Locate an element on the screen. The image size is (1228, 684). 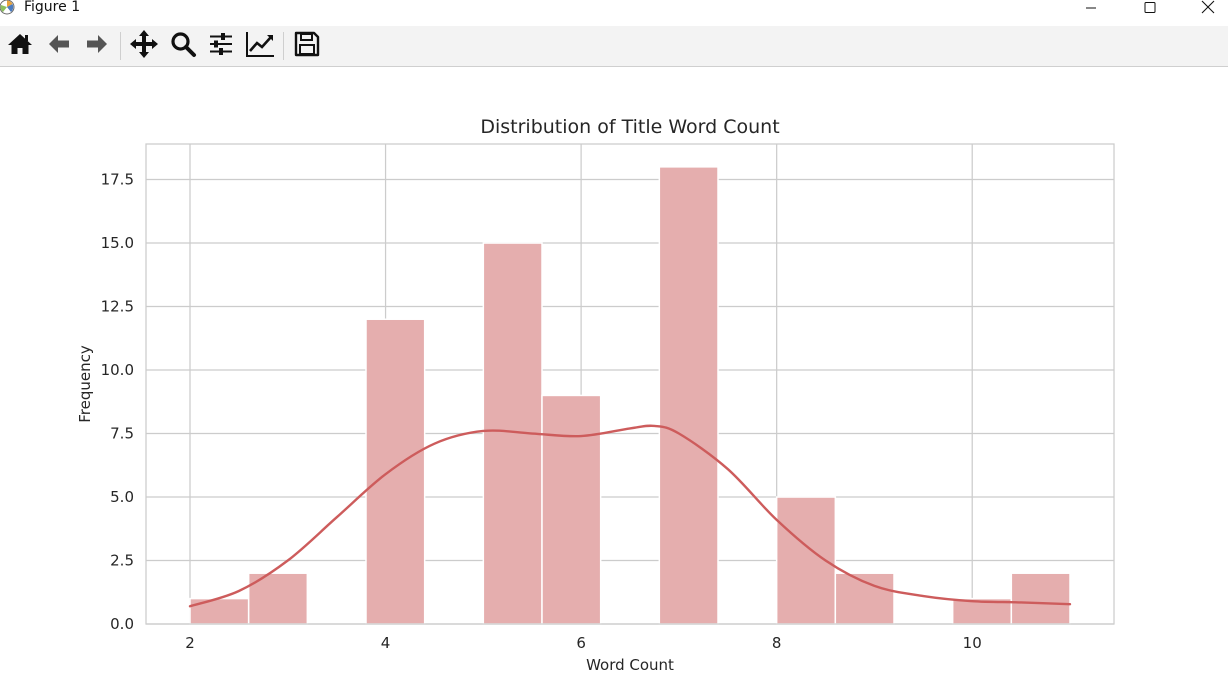
y-axis-label: Frequency is located at coordinates (85, 384).